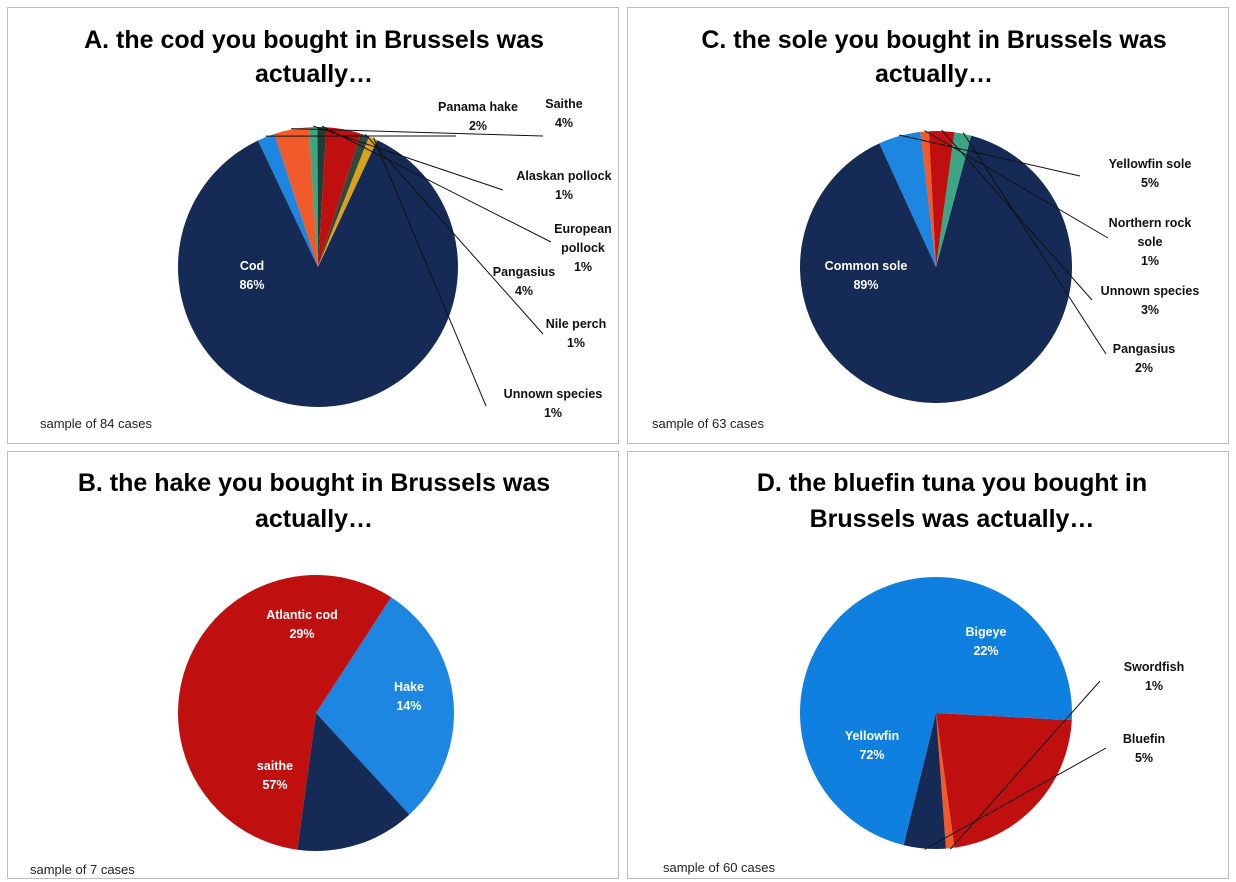 This screenshot has height=882, width=1236. Describe the element at coordinates (553, 413) in the screenshot. I see `slice-value-unnown-species: 1%` at that location.